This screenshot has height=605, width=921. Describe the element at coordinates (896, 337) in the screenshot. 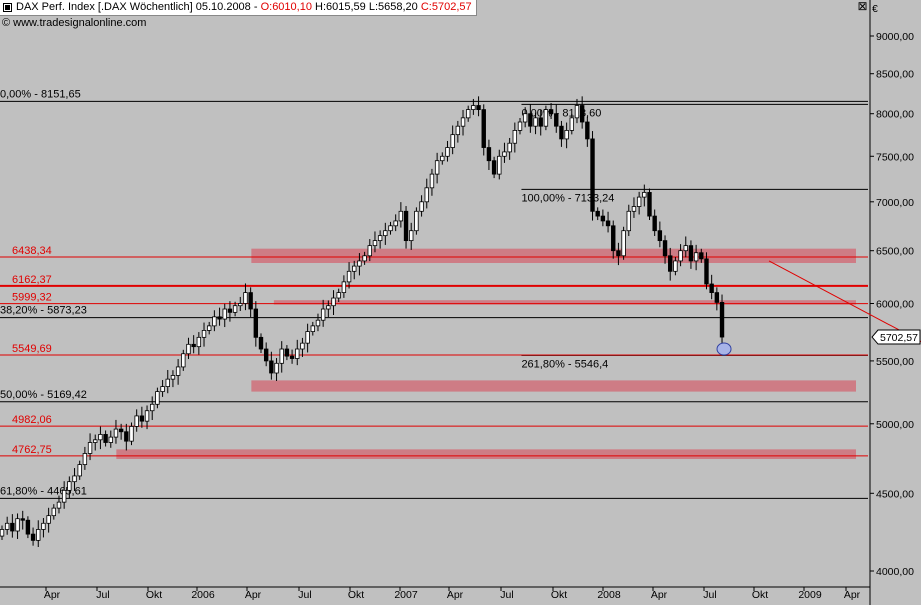

I see `last-price-badge` at that location.